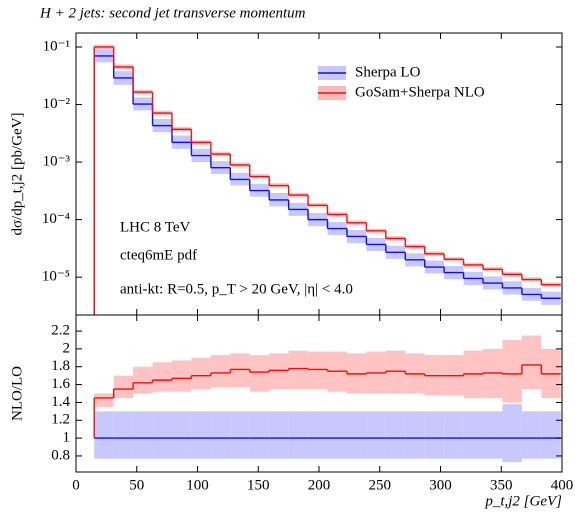  I want to click on x-tick-label: 100, so click(197, 485).